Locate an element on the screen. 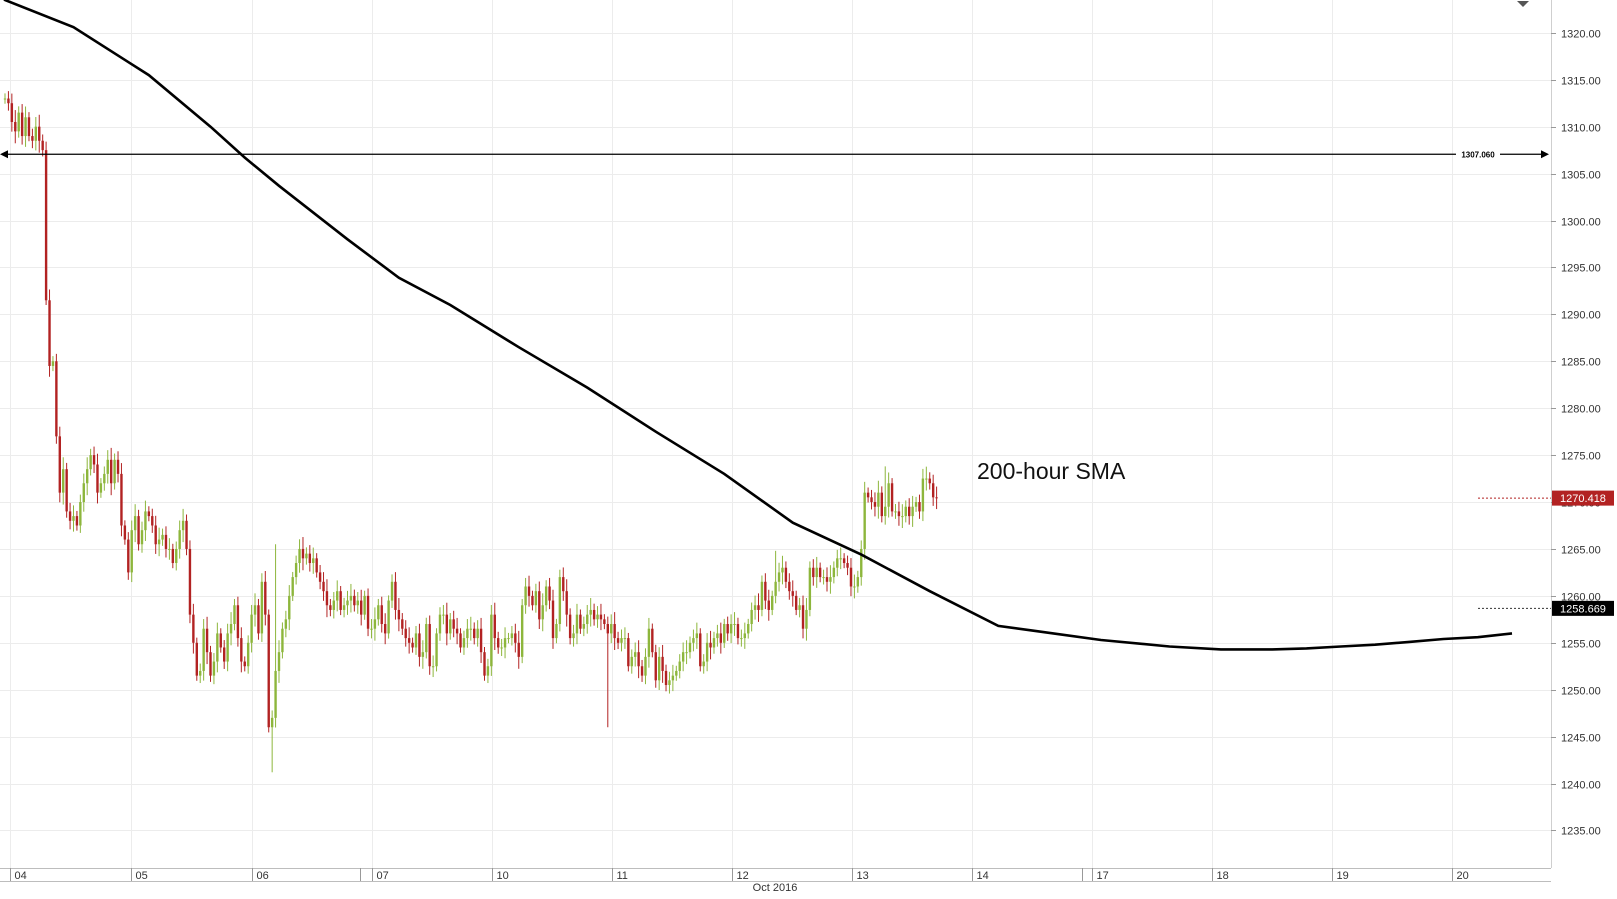 The height and width of the screenshot is (899, 1617). last-price-tag: 1270.418 is located at coordinates (1546, 498).